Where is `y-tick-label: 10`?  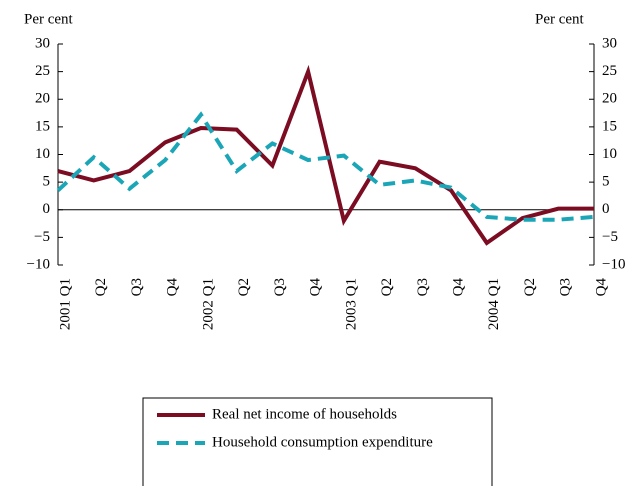
y-tick-label: 10 is located at coordinates (42, 154).